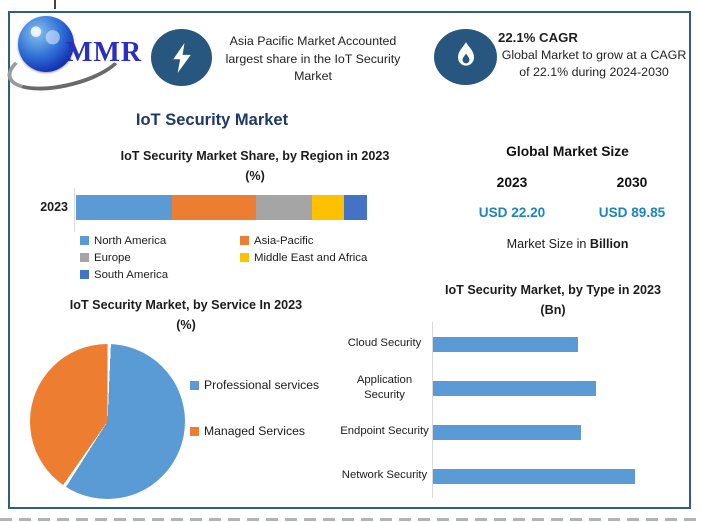 The image size is (701, 522). Describe the element at coordinates (538, 37) in the screenshot. I see `cagr-heading: 22.1% CAGR` at that location.